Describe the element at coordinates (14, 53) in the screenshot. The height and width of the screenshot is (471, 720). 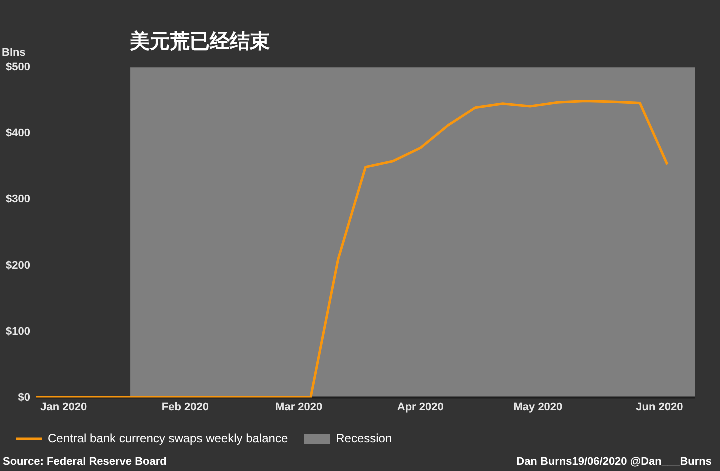
I see `y-axis-title: Blns` at that location.